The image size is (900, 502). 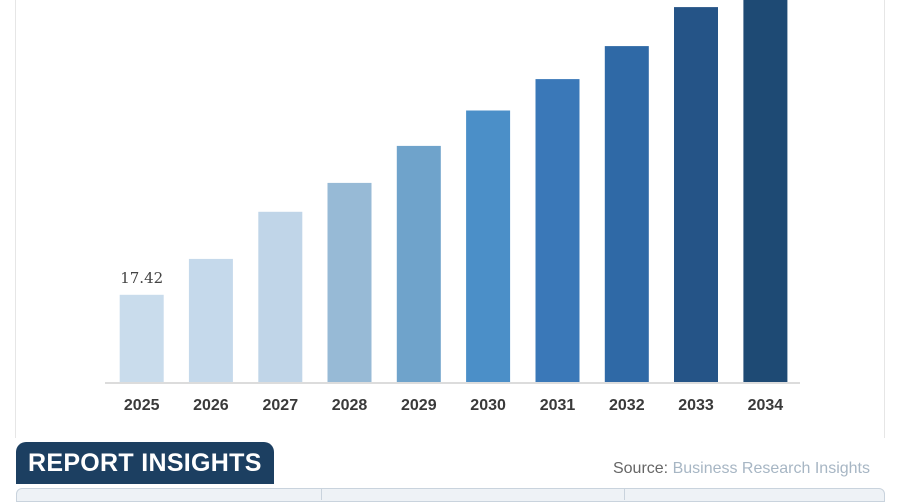 I want to click on source-name: Business Research Insights, so click(x=771, y=468).